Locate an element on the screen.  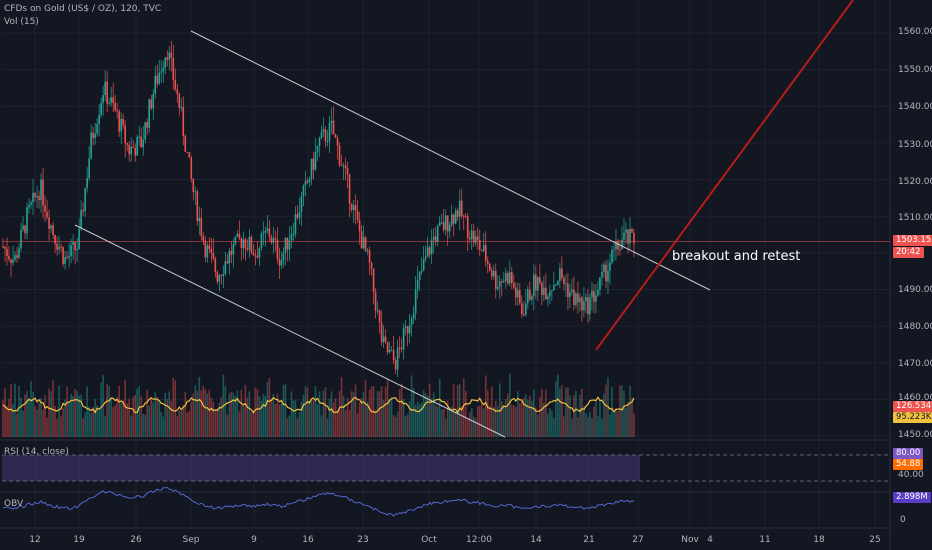
volume-legend: Vol (15) is located at coordinates (21, 22).